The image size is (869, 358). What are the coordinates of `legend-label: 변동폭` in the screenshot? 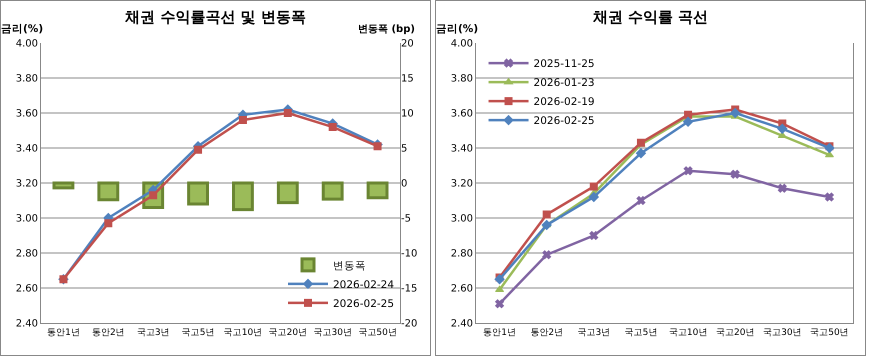 It's located at (349, 266).